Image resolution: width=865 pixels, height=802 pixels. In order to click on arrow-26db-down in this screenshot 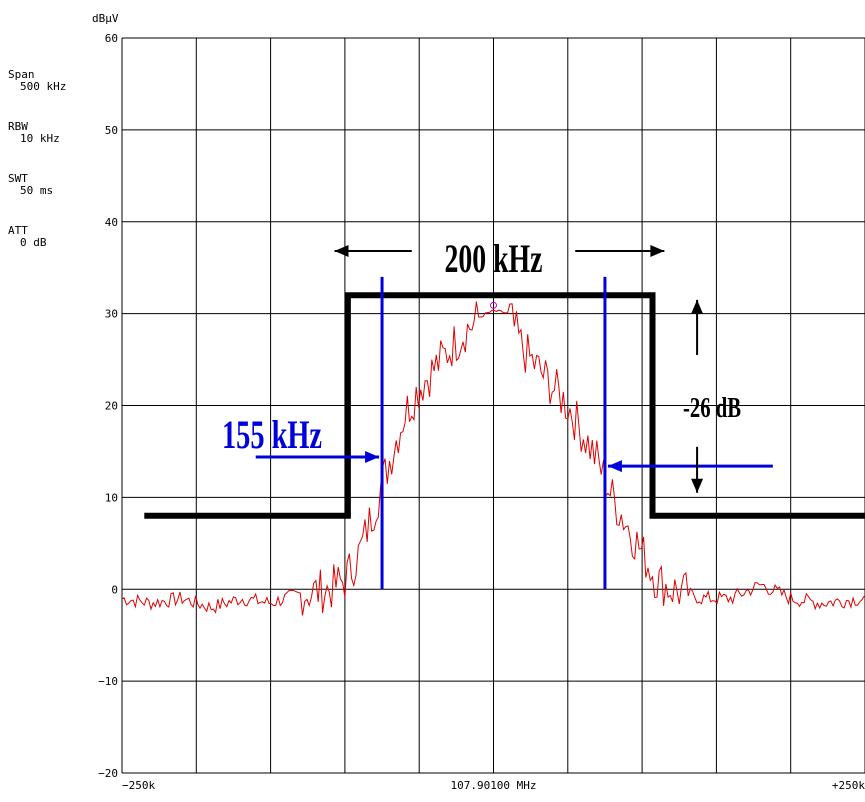, I will do `click(697, 469)`.